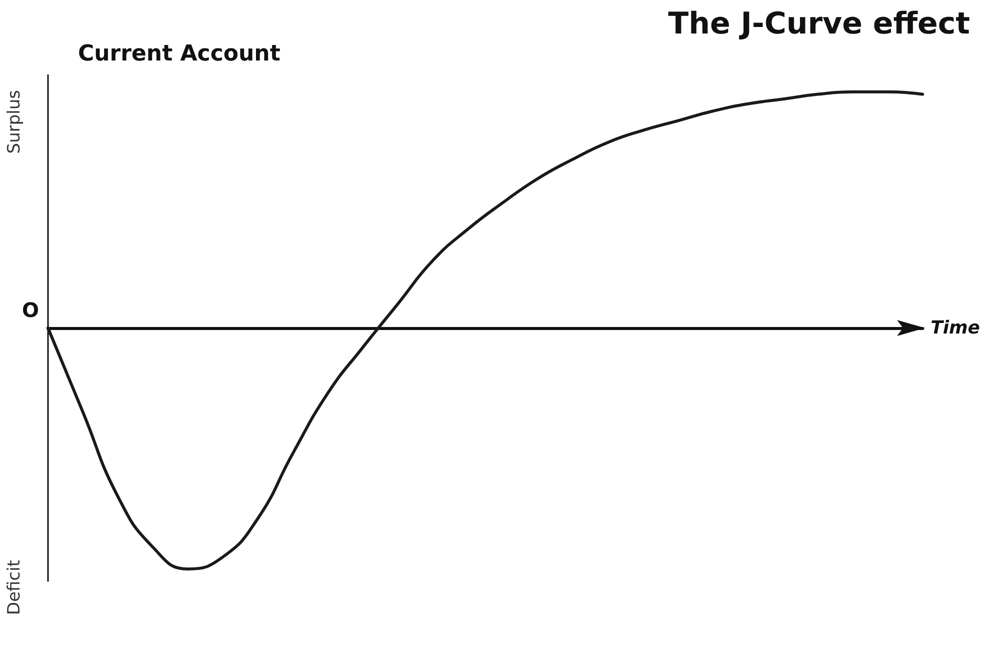 This screenshot has height=656, width=983. What do you see at coordinates (31, 310) in the screenshot?
I see `text: O` at bounding box center [31, 310].